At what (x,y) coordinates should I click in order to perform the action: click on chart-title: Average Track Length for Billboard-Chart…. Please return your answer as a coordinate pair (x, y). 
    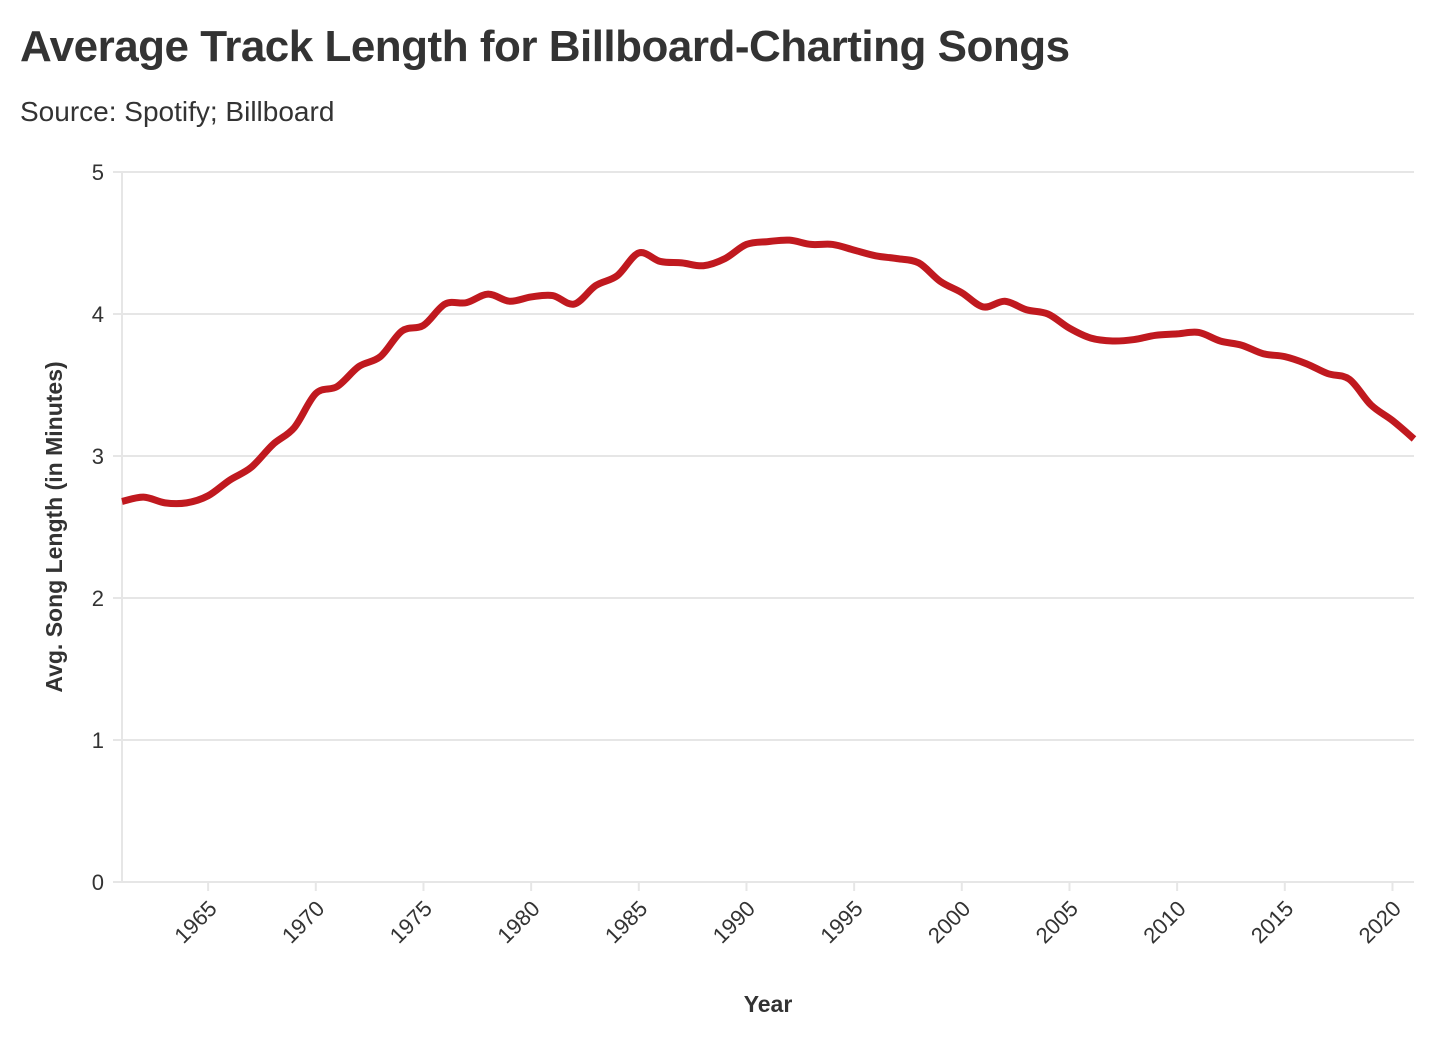
    Looking at the image, I should click on (545, 46).